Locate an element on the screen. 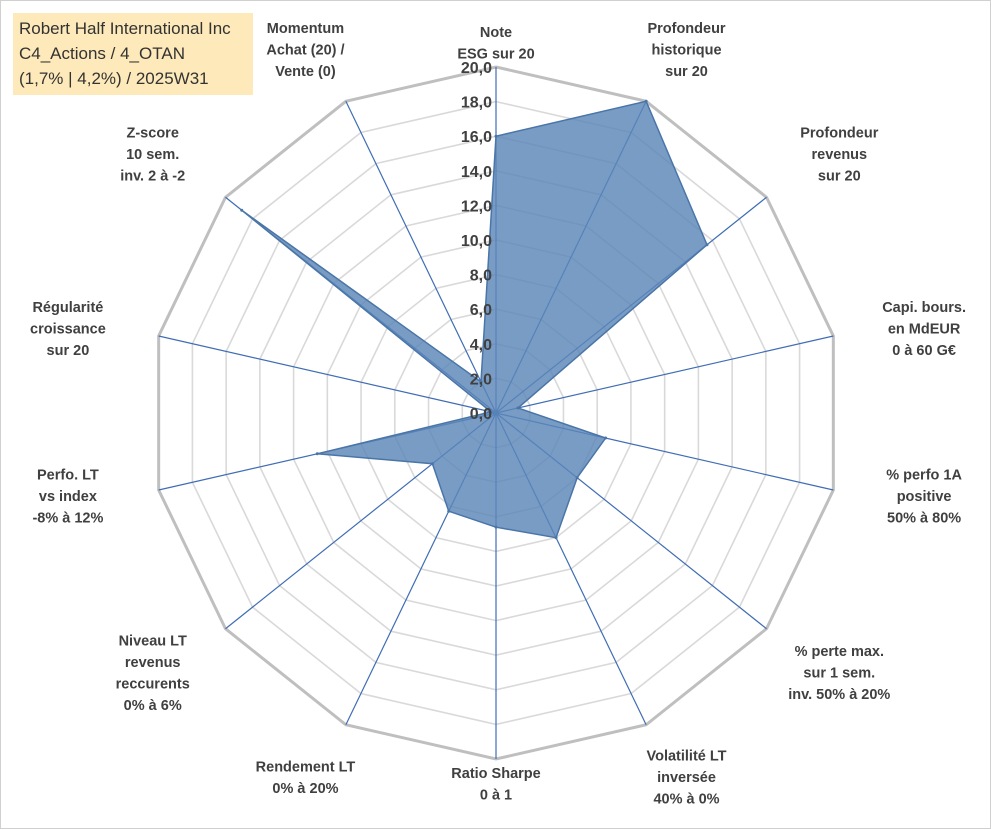  axis-label-line: inv. 2 à -2 is located at coordinates (152, 176).